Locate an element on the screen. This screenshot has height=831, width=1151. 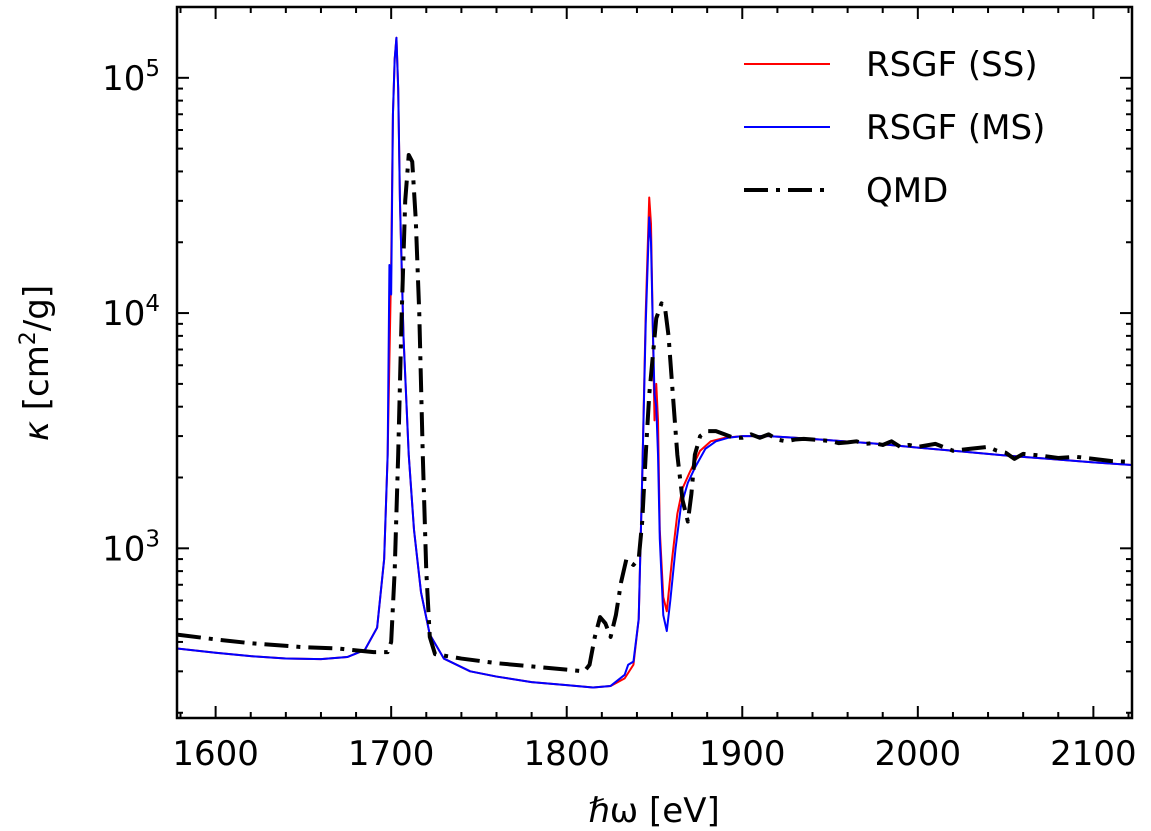
y-axis-label-unit-base: [cm is located at coordinates (37, 377).